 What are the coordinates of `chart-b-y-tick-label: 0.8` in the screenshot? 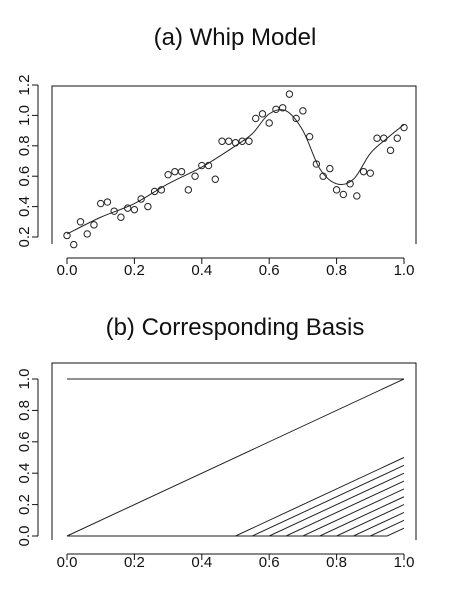 It's located at (24, 410).